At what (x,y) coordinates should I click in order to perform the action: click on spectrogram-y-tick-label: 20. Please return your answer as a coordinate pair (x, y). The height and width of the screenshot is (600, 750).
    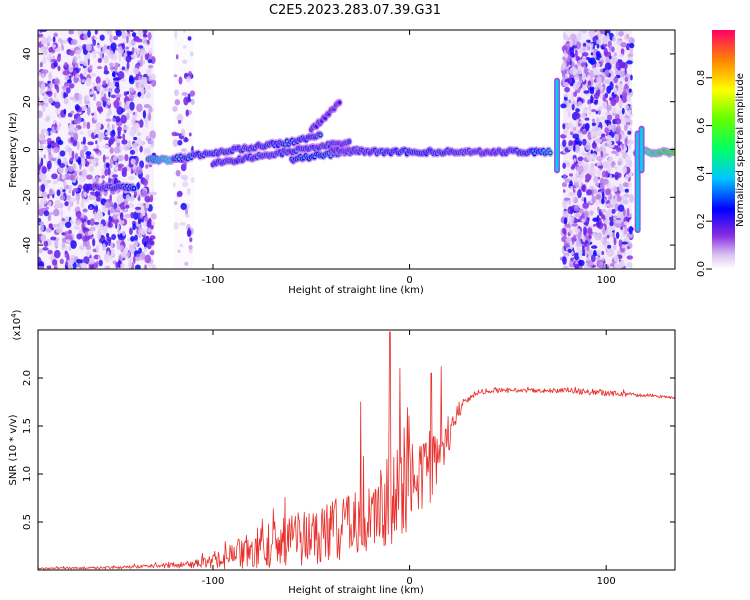
    Looking at the image, I should click on (27, 101).